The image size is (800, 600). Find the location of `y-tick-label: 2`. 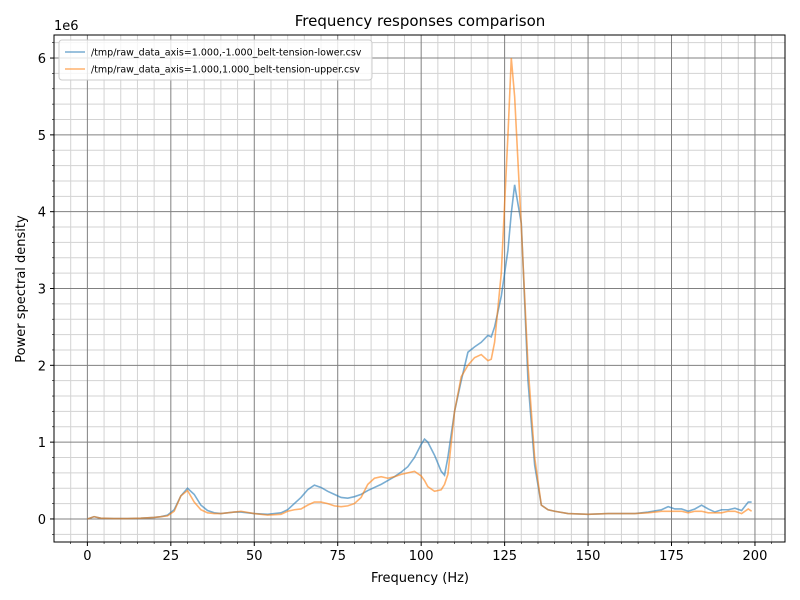

y-tick-label: 2 is located at coordinates (42, 366).